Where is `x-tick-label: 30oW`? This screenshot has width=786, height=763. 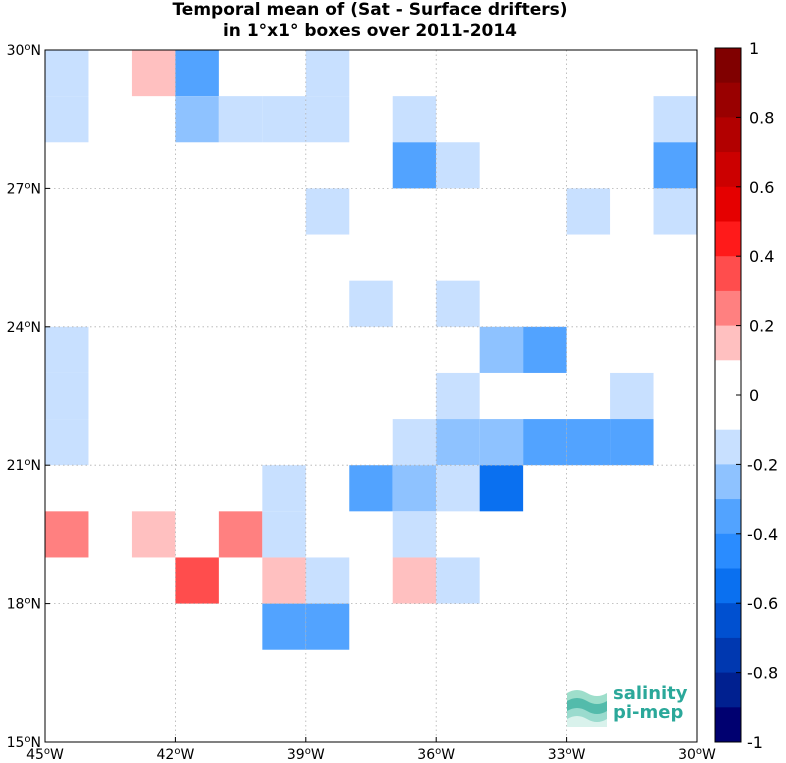 x-tick-label: 30oW is located at coordinates (697, 754).